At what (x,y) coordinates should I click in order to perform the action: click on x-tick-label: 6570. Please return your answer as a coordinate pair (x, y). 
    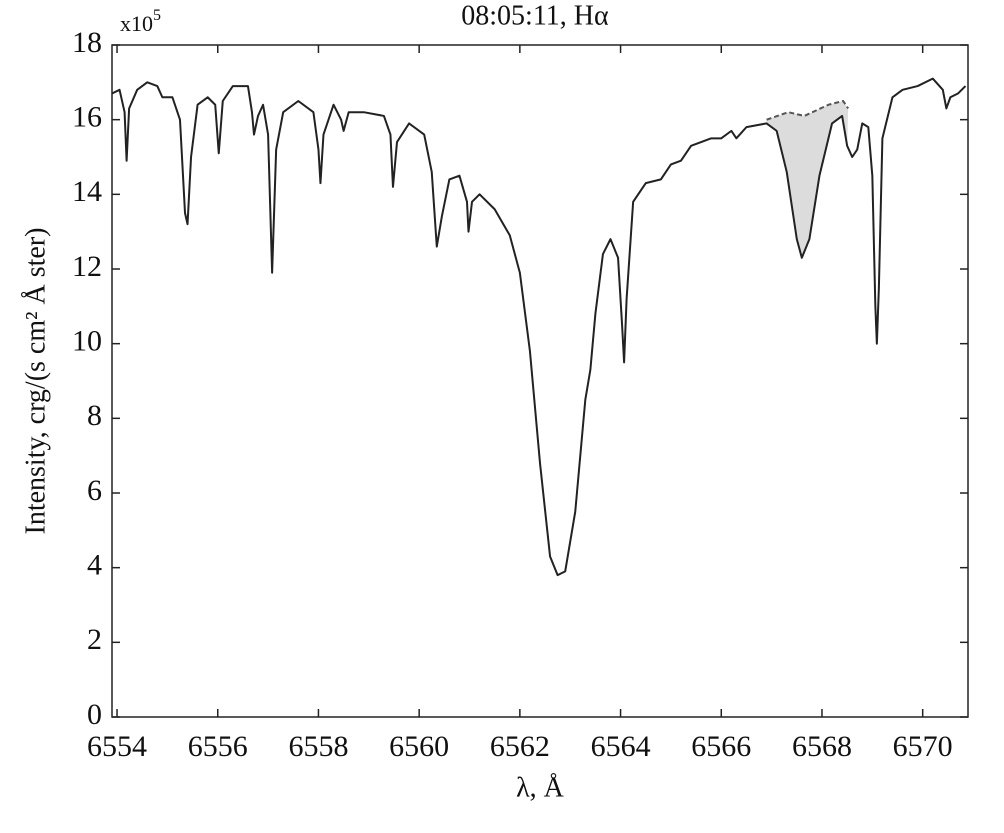
    Looking at the image, I should click on (923, 746).